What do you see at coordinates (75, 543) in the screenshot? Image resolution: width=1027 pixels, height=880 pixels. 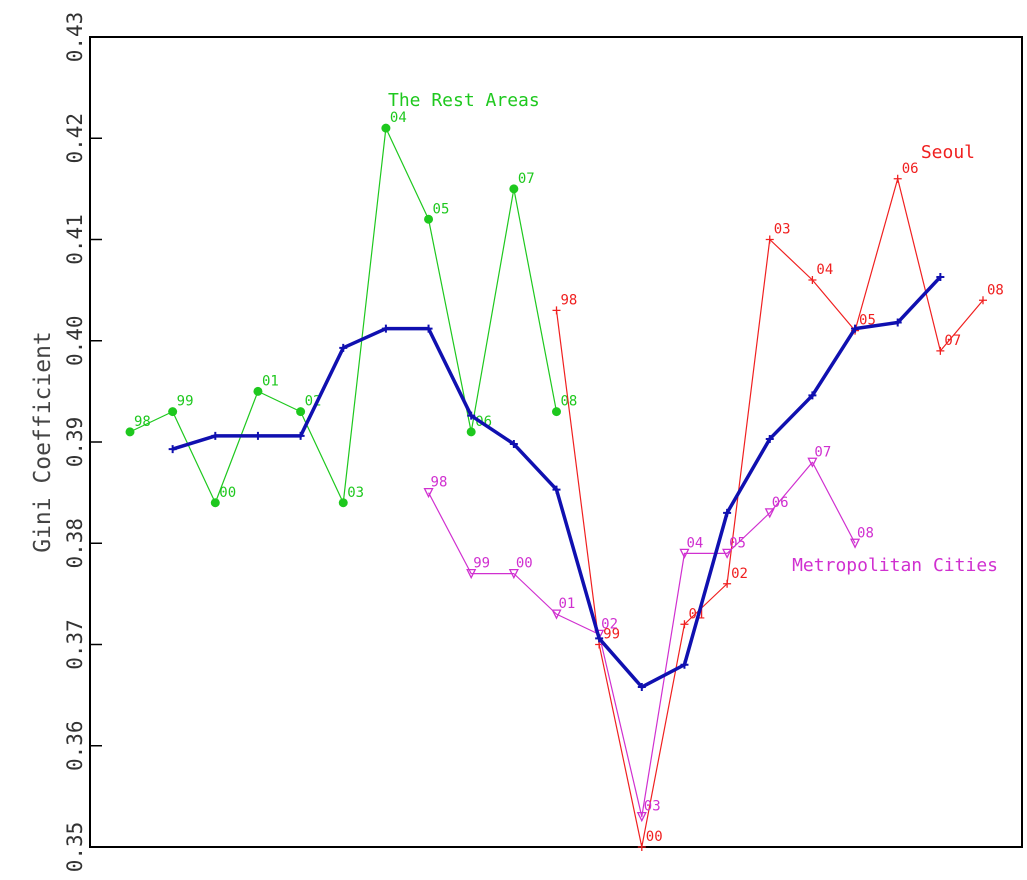 I see `y-tick-label: 0.38` at bounding box center [75, 543].